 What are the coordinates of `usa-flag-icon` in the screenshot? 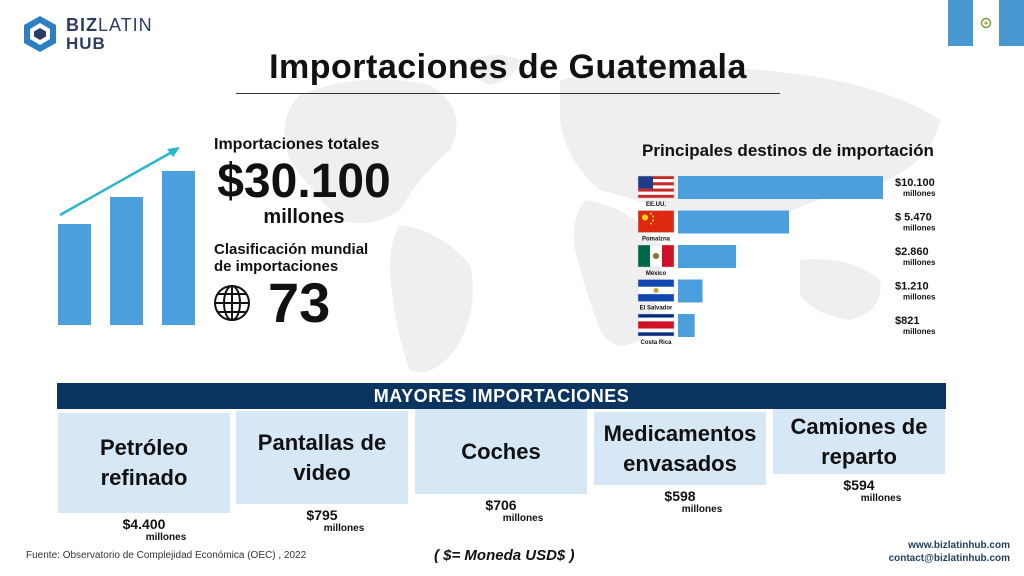 It's located at (656, 187).